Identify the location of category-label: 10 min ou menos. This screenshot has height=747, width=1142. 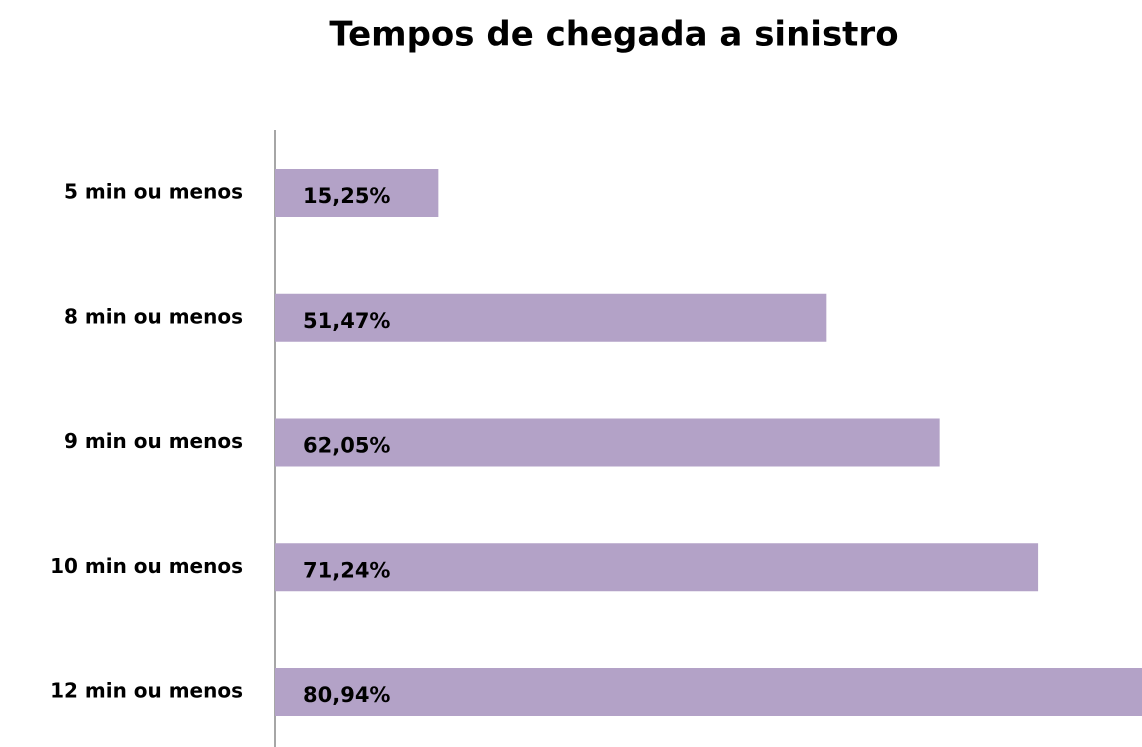
(146, 566).